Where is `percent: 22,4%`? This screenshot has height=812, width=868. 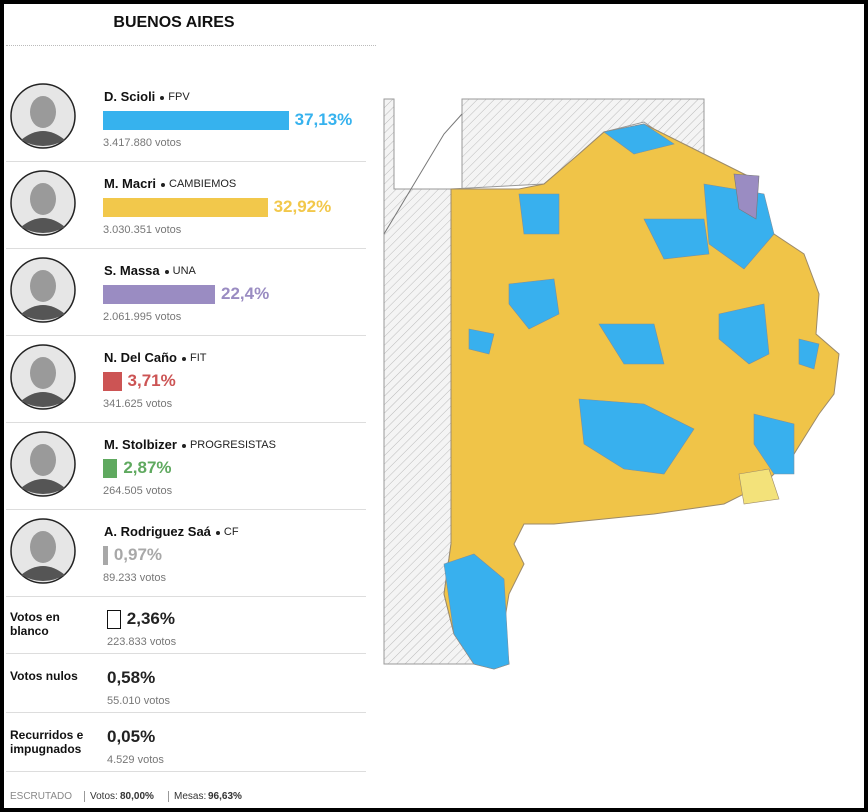 percent: 22,4% is located at coordinates (245, 293).